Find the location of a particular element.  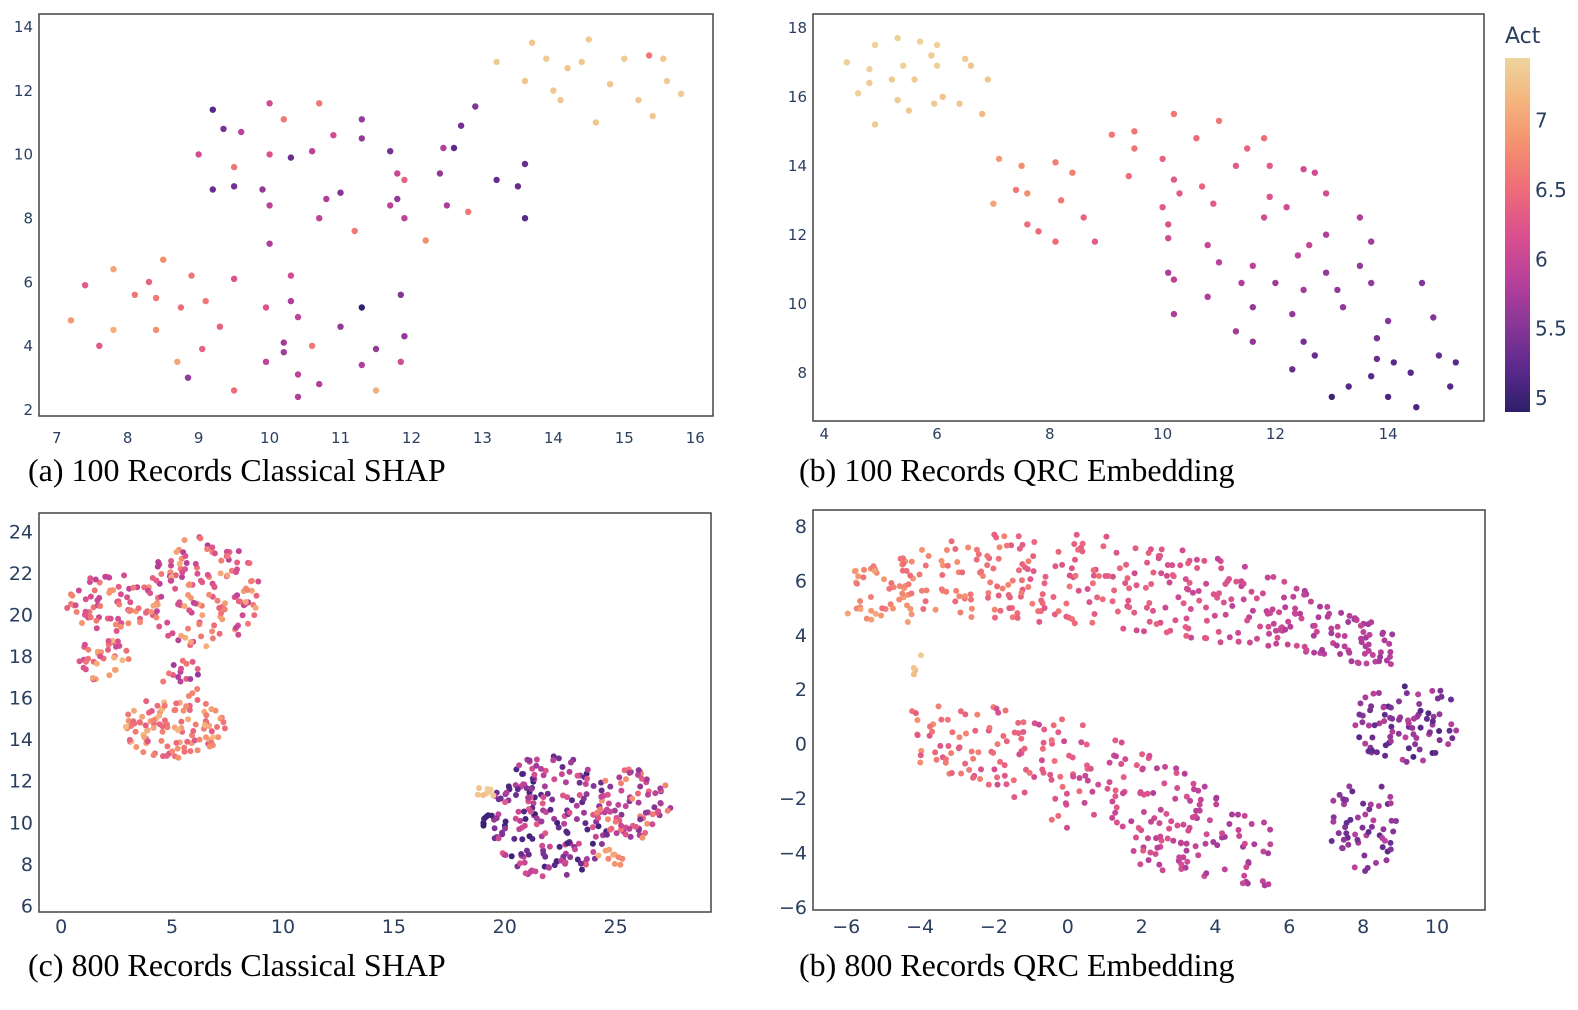

x-tick-label: 8 is located at coordinates (1363, 927).